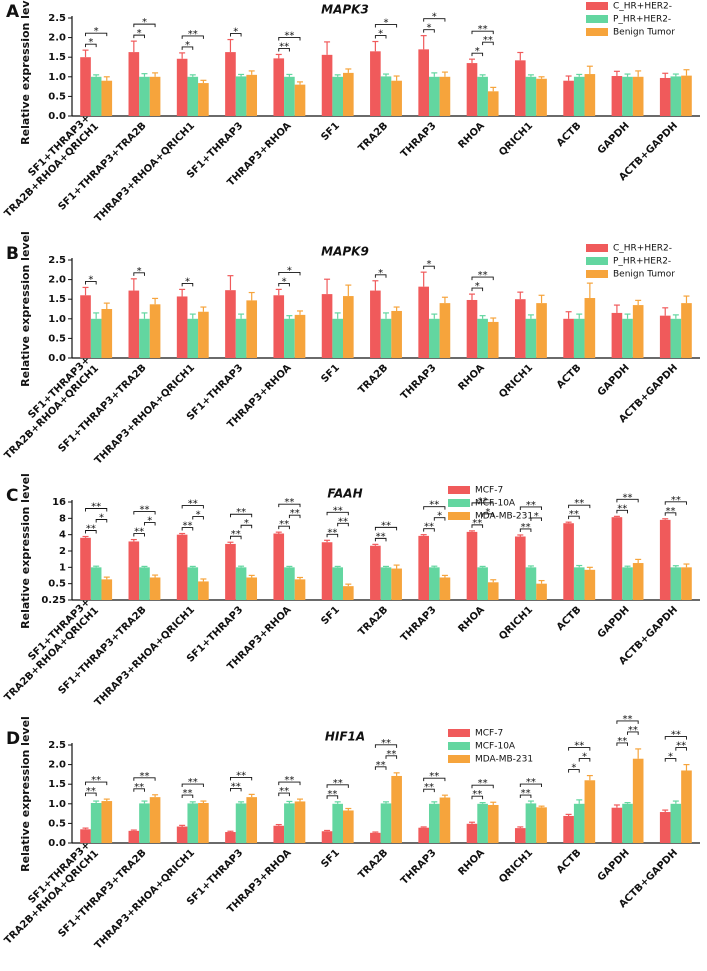 Image resolution: width=707 pixels, height=971 pixels. Describe the element at coordinates (489, 734) in the screenshot. I see `legend-label: MCF-7` at that location.